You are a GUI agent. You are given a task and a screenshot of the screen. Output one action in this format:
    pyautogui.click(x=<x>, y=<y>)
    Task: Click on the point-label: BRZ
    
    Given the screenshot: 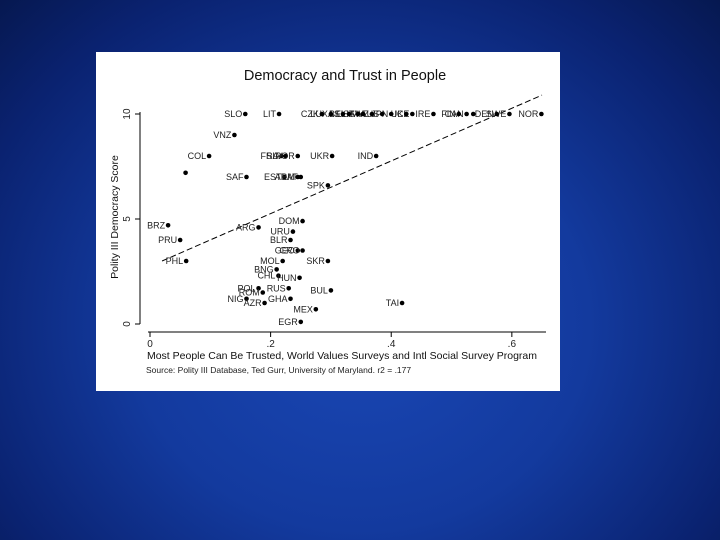 What is the action you would take?
    pyautogui.click(x=156, y=225)
    